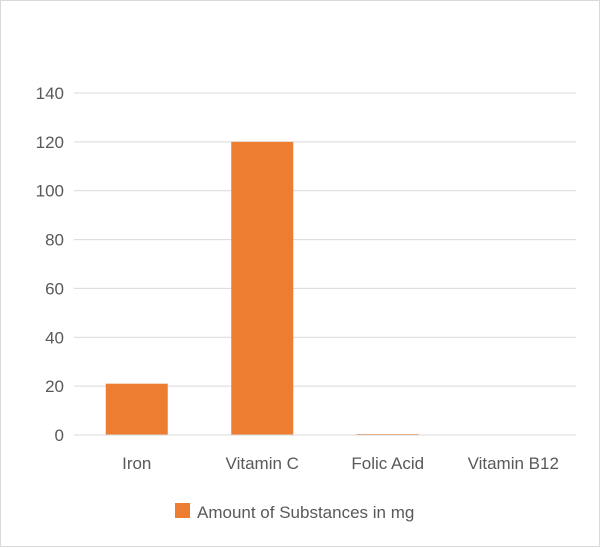 This screenshot has width=600, height=548. Describe the element at coordinates (340, 463) in the screenshot. I see `x-axis-category-labels: Iron Vitamin C Folic Acid Vitamin B12` at that location.